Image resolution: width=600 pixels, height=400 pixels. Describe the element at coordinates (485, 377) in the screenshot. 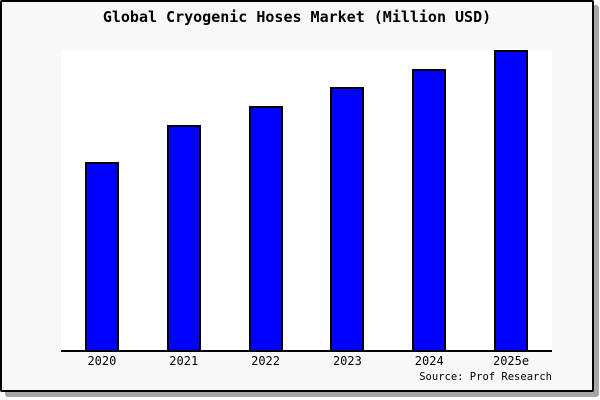

I see `source-credit: Source: Prof Research` at that location.